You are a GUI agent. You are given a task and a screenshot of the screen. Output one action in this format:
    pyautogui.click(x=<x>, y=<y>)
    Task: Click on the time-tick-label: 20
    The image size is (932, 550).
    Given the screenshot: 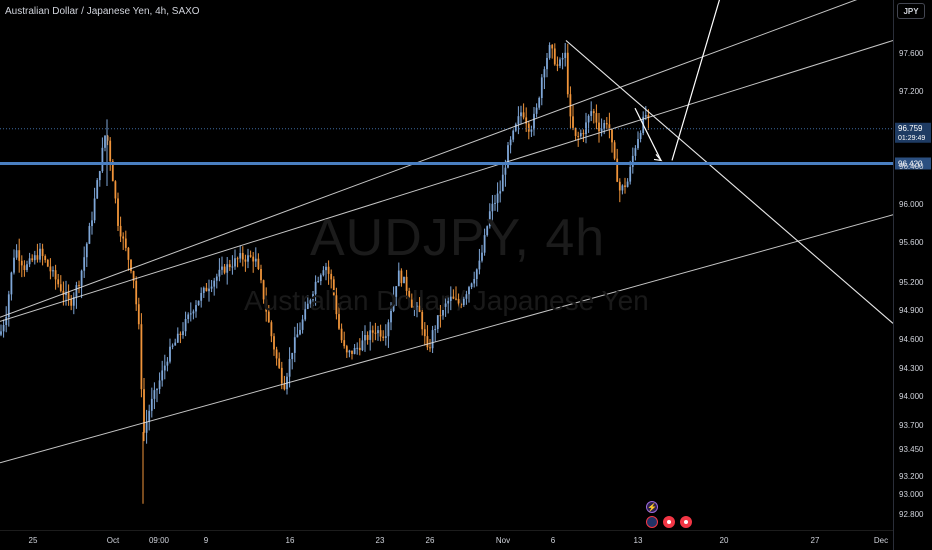 What is the action you would take?
    pyautogui.click(x=724, y=540)
    